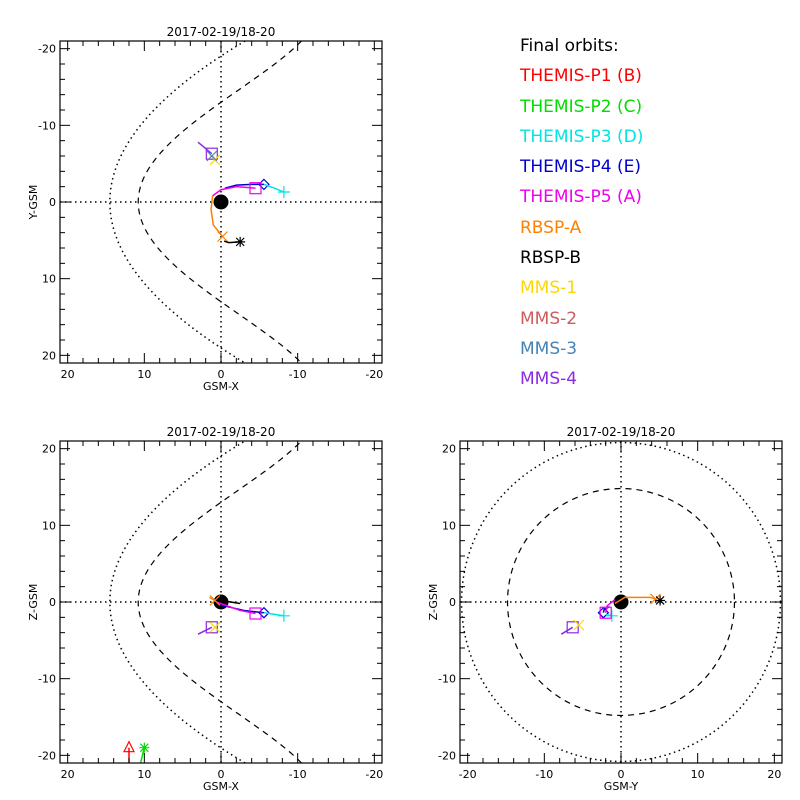 The width and height of the screenshot is (800, 800). What do you see at coordinates (274, 188) in the screenshot?
I see `orbit-line-themis-p3-d-` at bounding box center [274, 188].